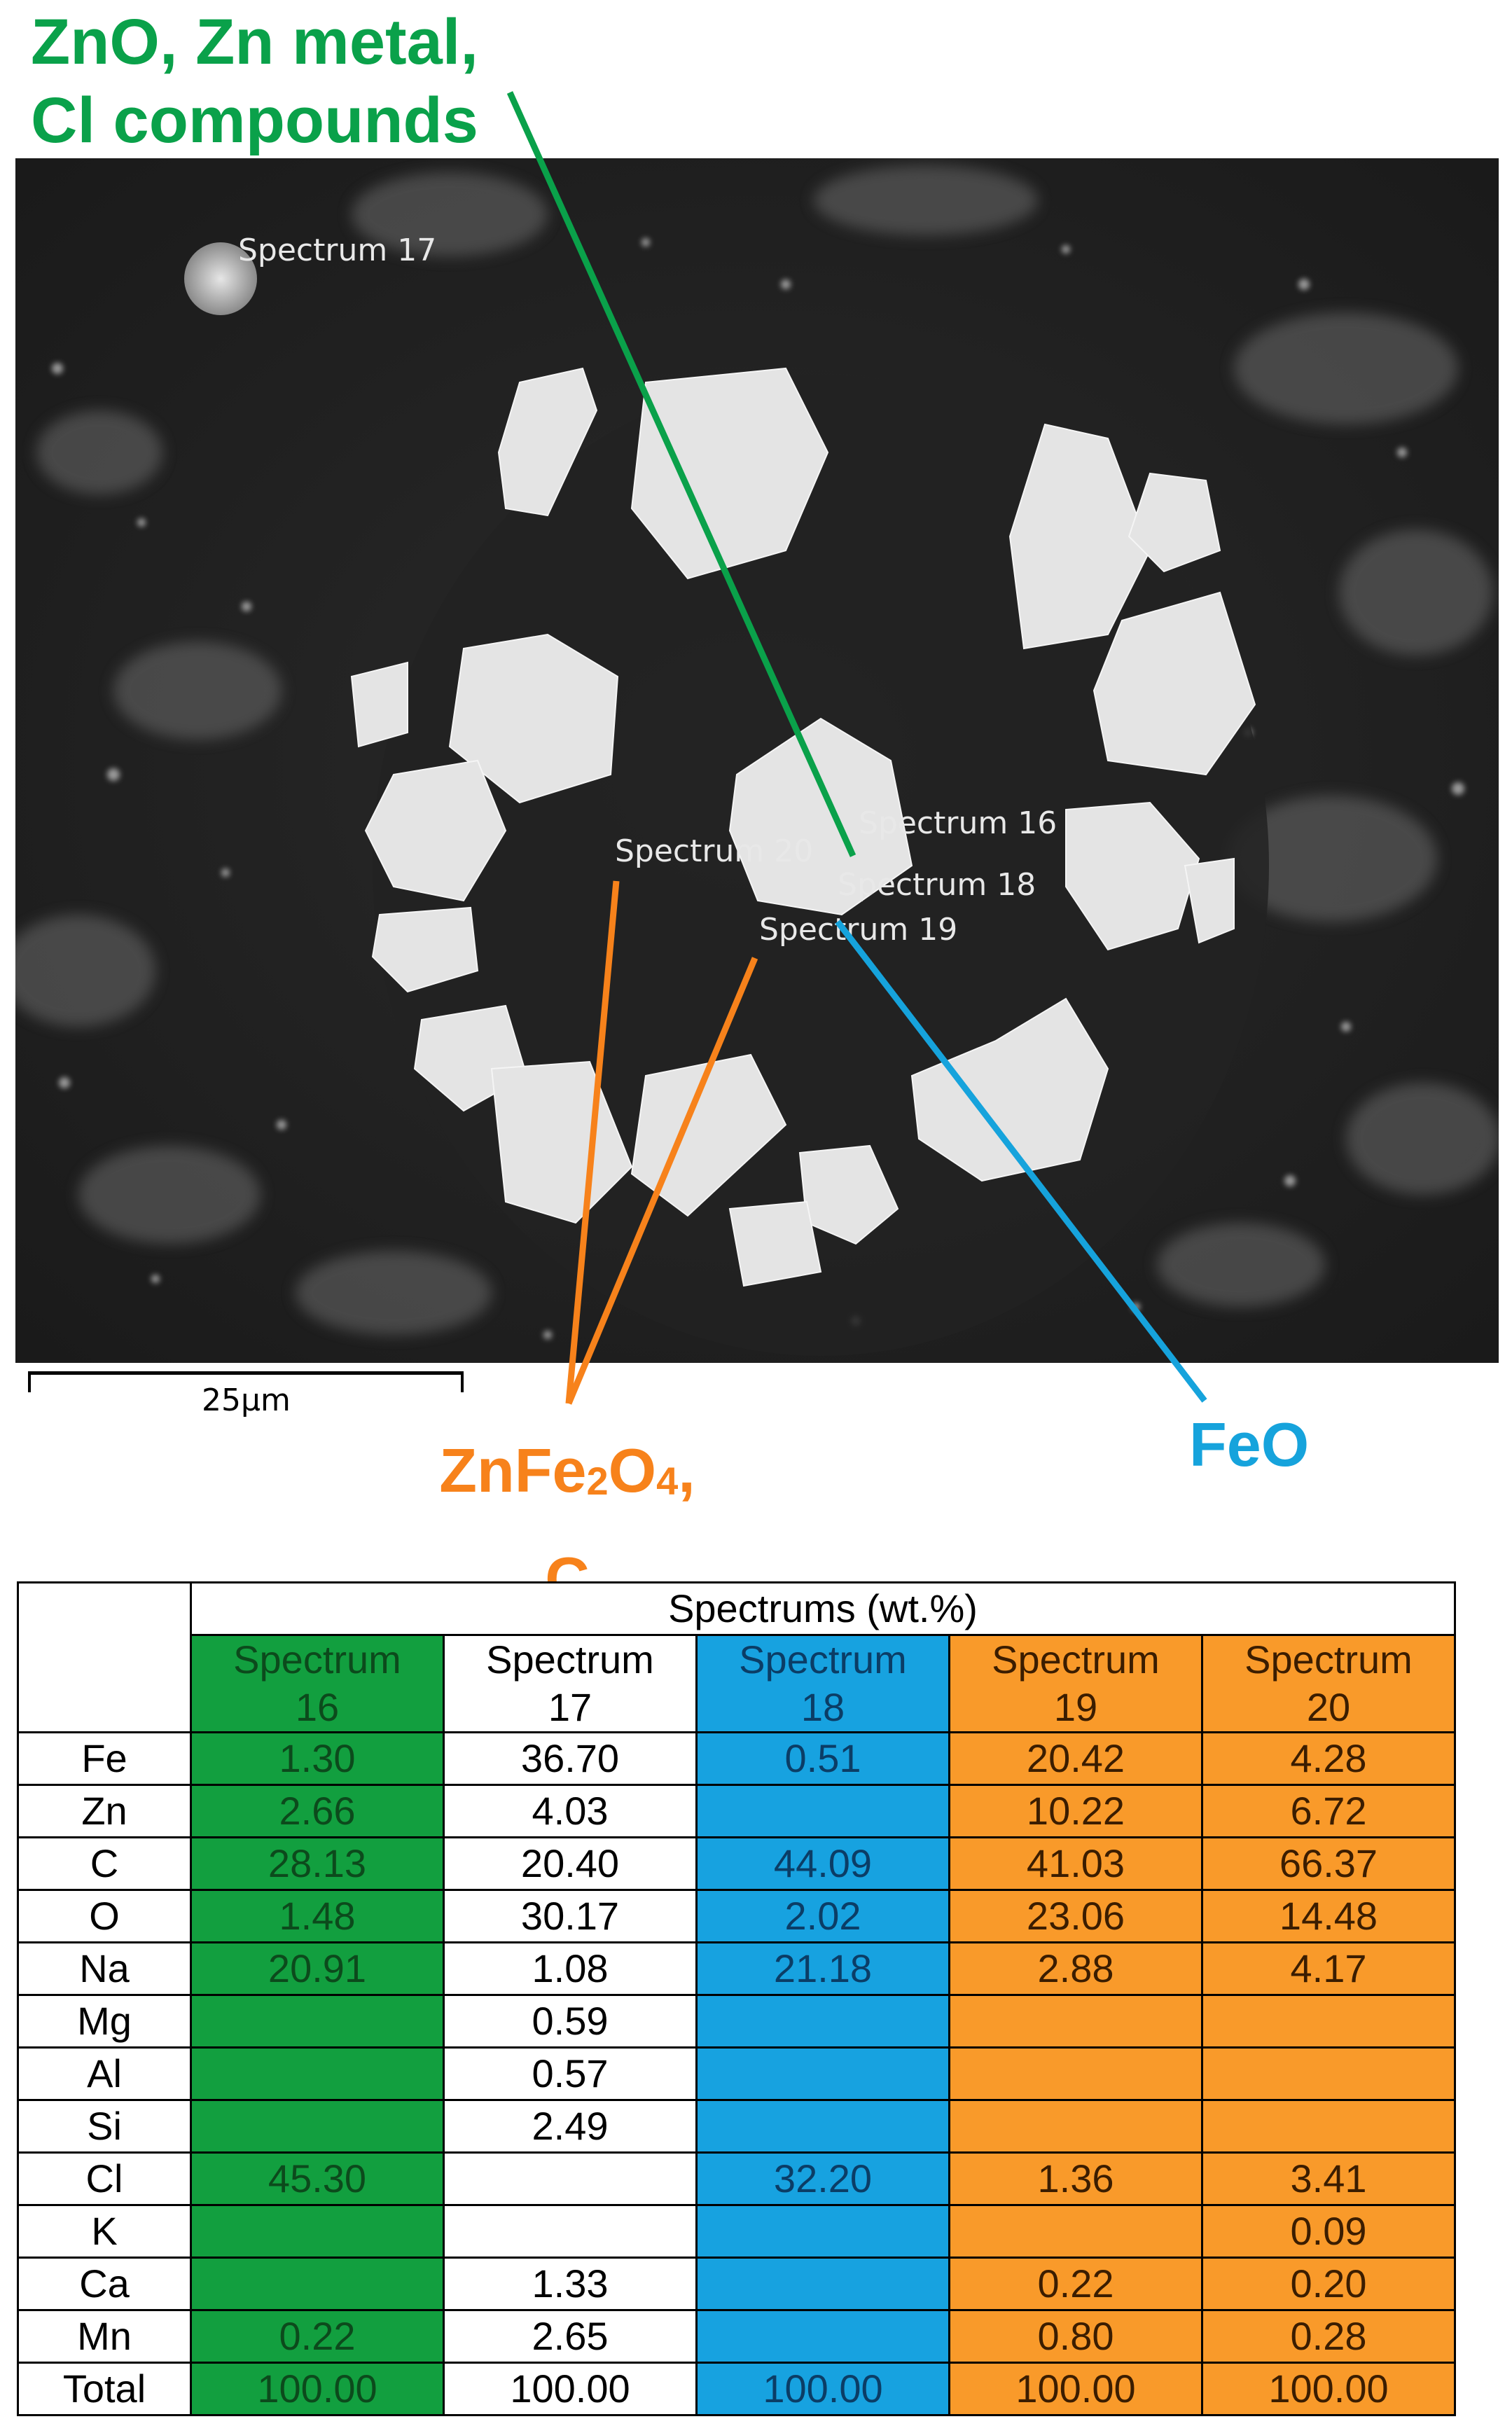 The width and height of the screenshot is (1512, 2426). What do you see at coordinates (570, 1863) in the screenshot?
I see `table-cell: 20.40` at bounding box center [570, 1863].